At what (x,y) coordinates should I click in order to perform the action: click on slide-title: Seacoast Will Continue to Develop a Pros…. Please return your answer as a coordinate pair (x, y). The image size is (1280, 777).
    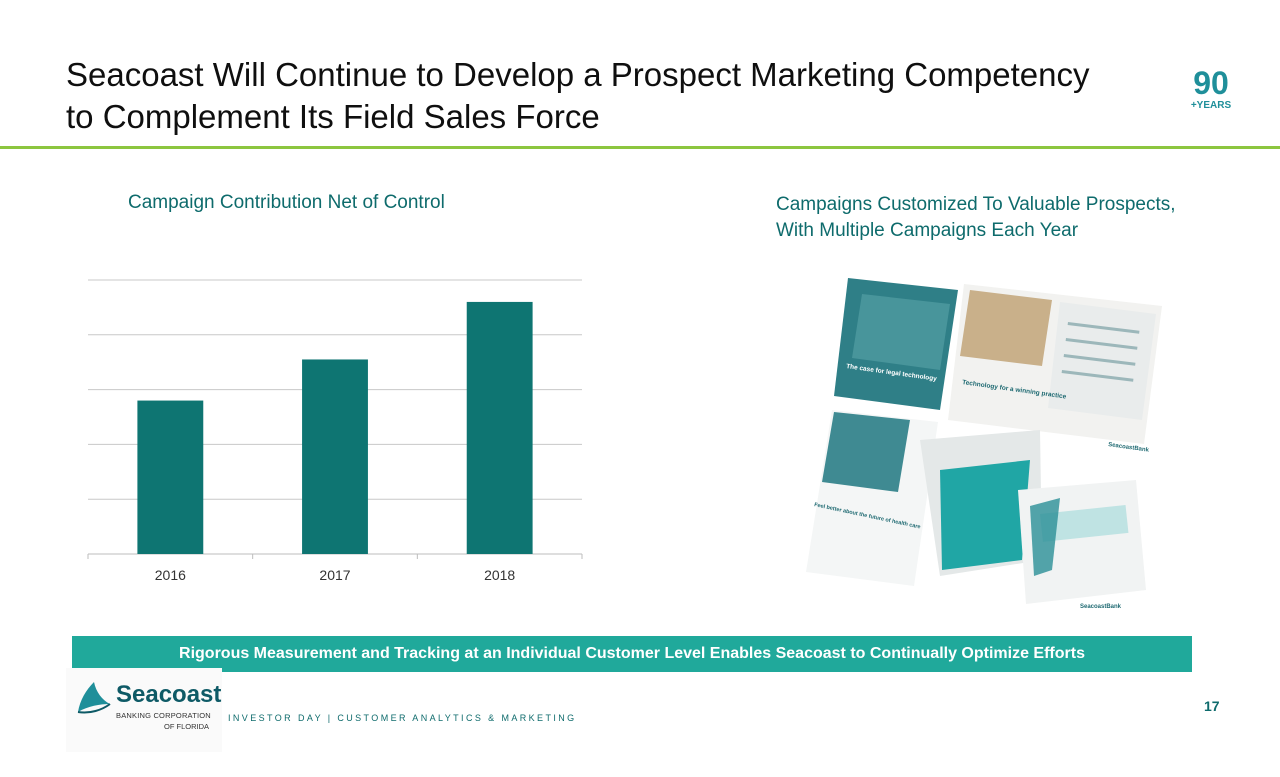
    Looking at the image, I should click on (621, 96).